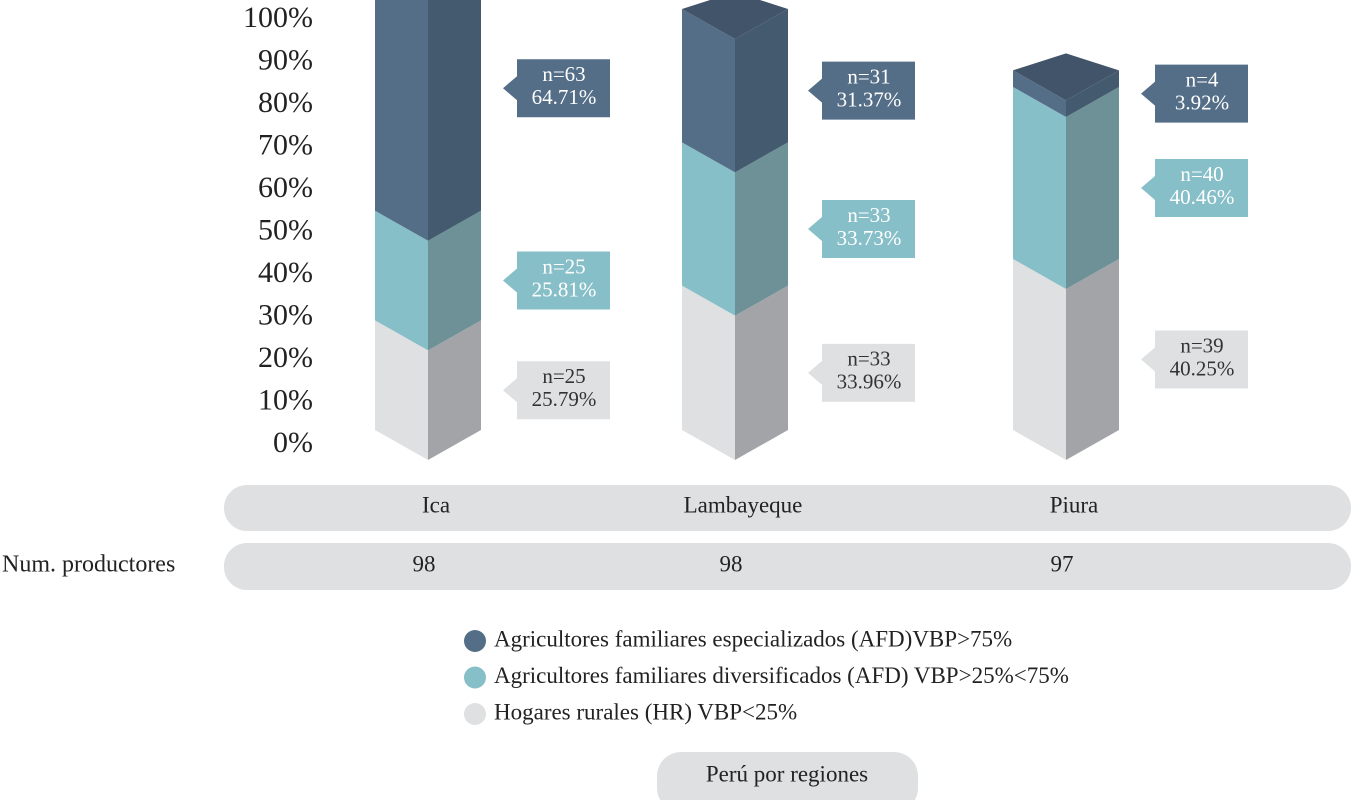  Describe the element at coordinates (1062, 563) in the screenshot. I see `producers-value: 97` at that location.